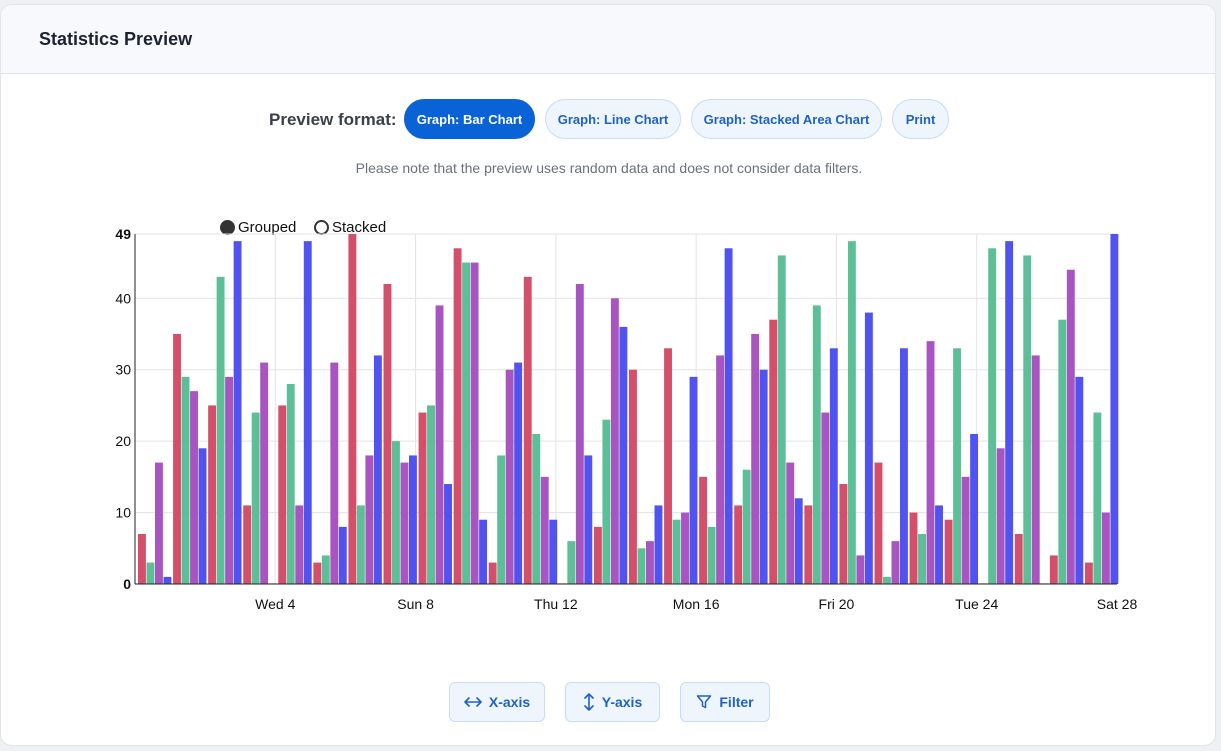 The height and width of the screenshot is (751, 1221). I want to click on x-tick-label: Thu 12, so click(556, 604).